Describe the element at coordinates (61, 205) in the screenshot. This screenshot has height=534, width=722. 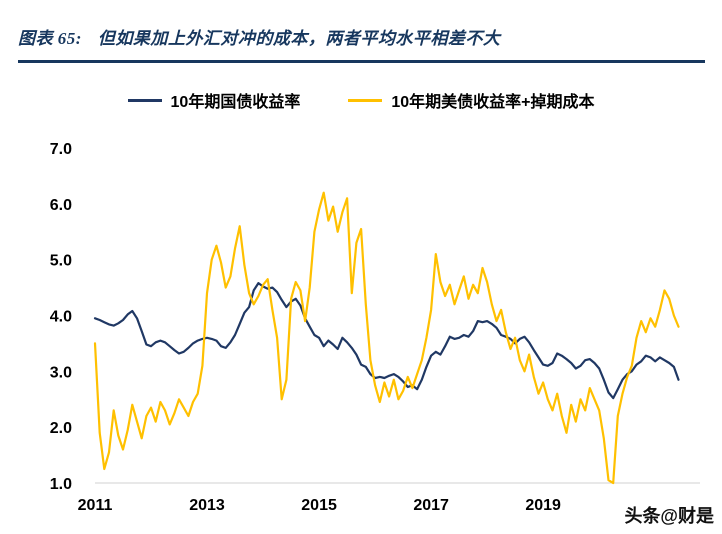
I see `y-axis-tick-label: 6.0` at that location.